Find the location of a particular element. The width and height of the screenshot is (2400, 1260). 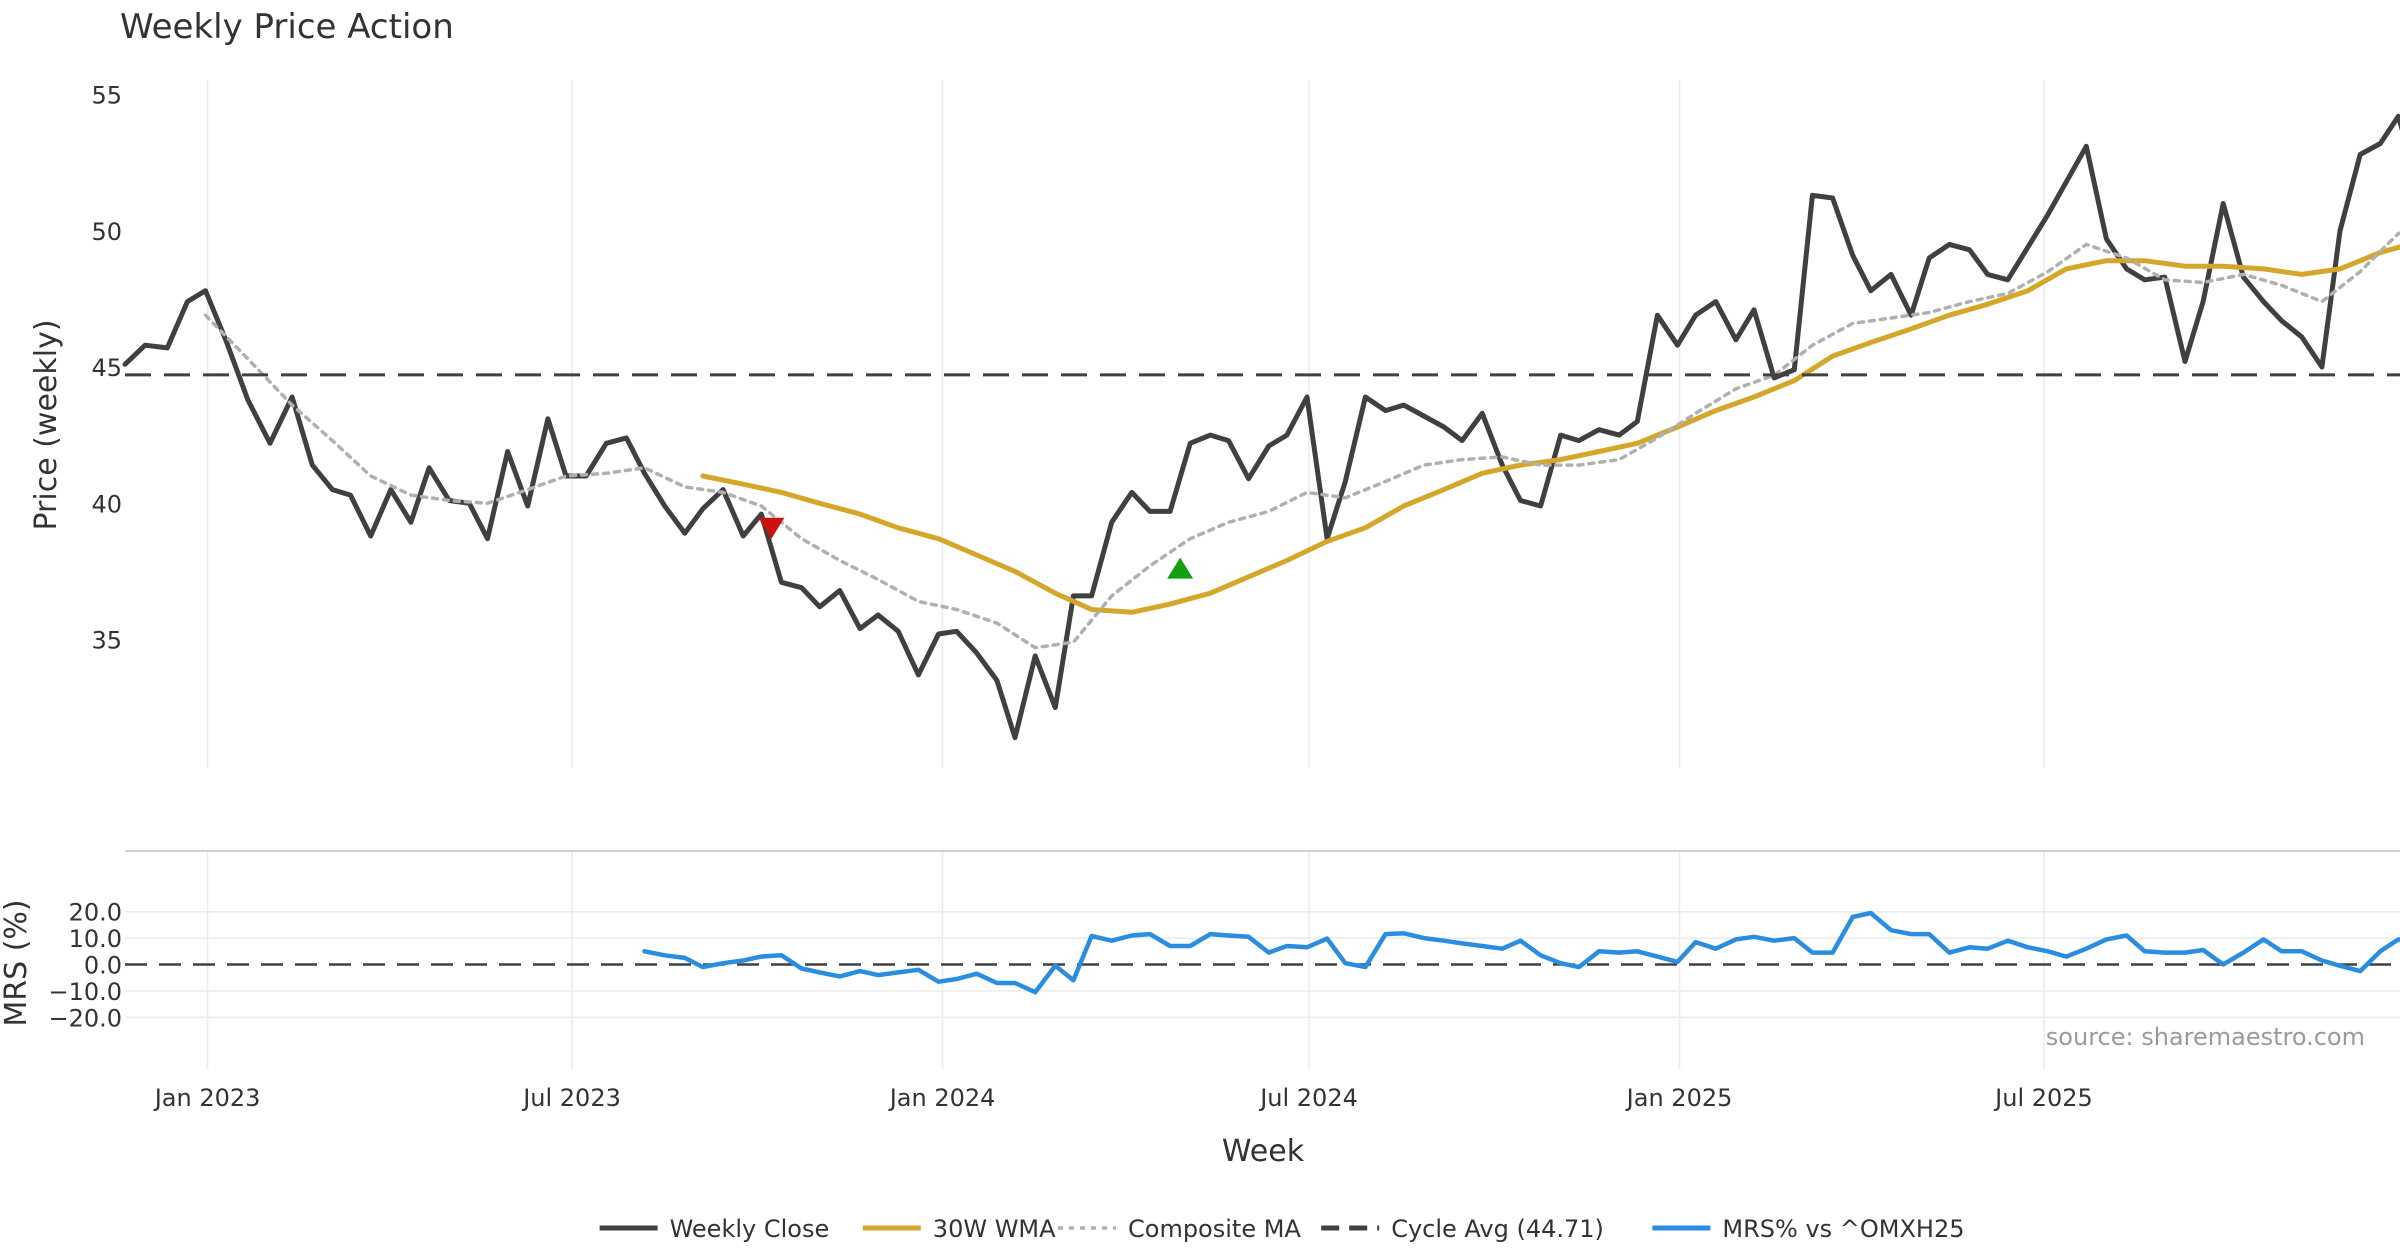

sell-signal-marker is located at coordinates (771, 528).